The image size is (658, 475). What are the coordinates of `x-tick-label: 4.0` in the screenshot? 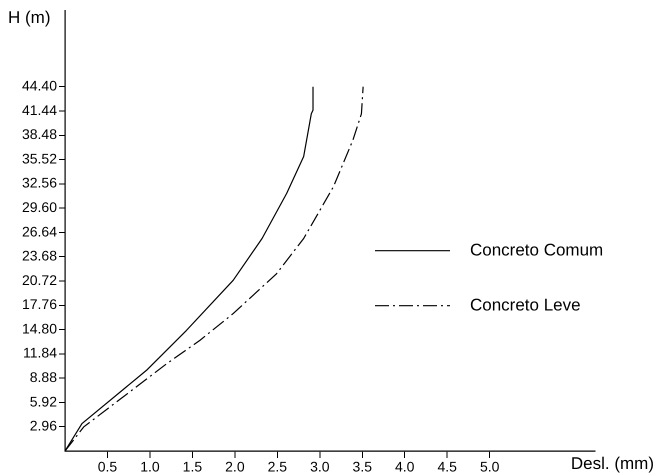 It's located at (405, 466).